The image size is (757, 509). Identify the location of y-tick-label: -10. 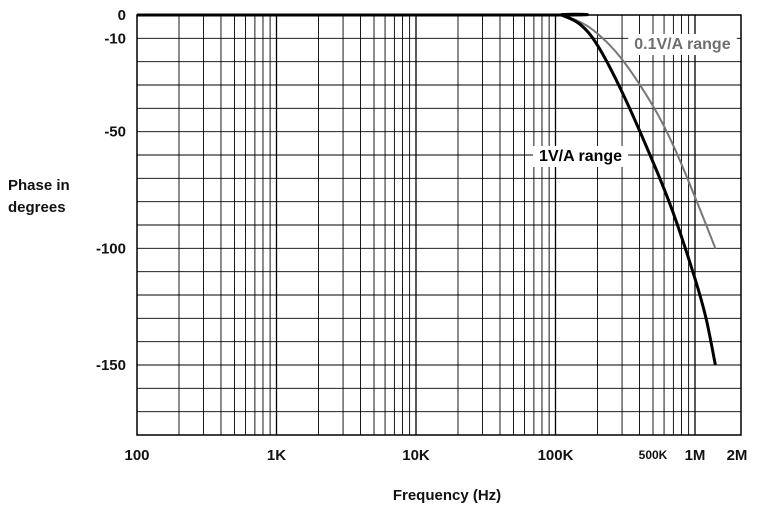
(115, 38).